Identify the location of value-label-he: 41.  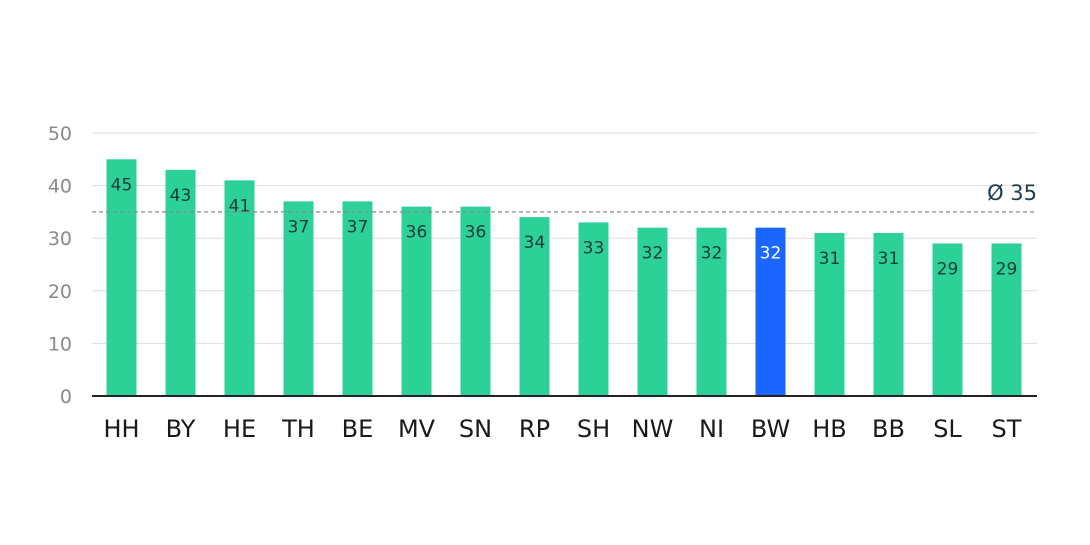
(240, 206).